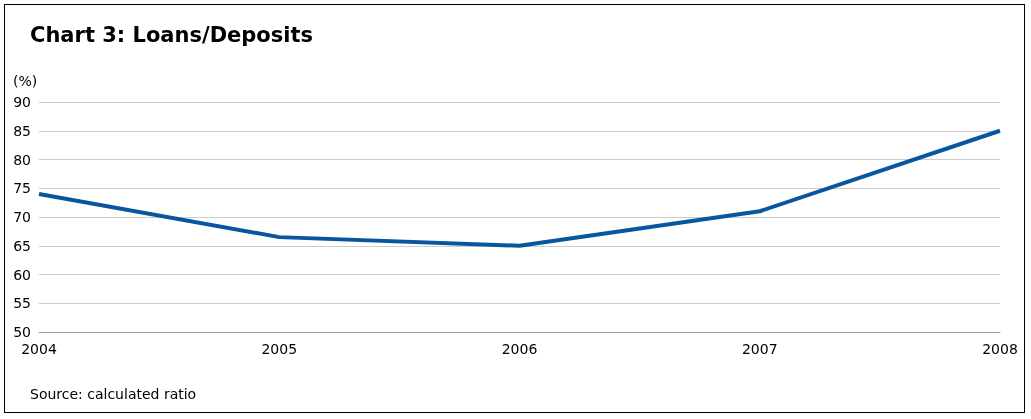 The width and height of the screenshot is (1031, 419). What do you see at coordinates (22, 245) in the screenshot?
I see `y-tick-label: 65` at bounding box center [22, 245].